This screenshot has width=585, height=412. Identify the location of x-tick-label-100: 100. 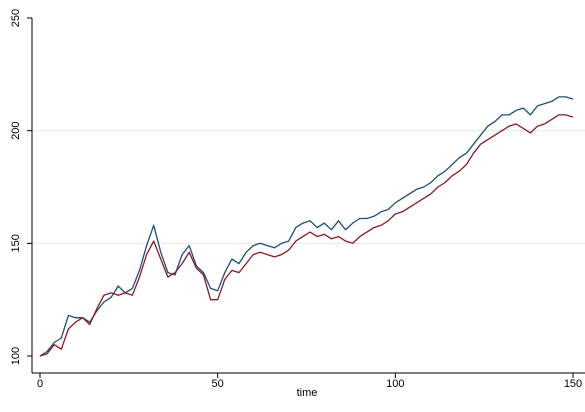
(395, 384).